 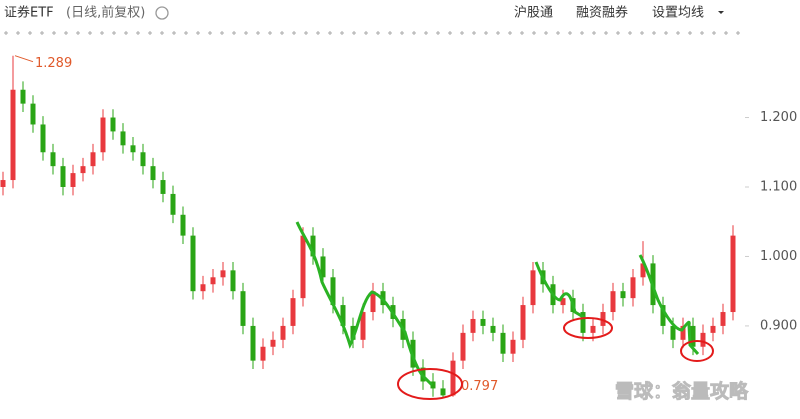 I want to click on settings-icon, so click(x=162, y=13).